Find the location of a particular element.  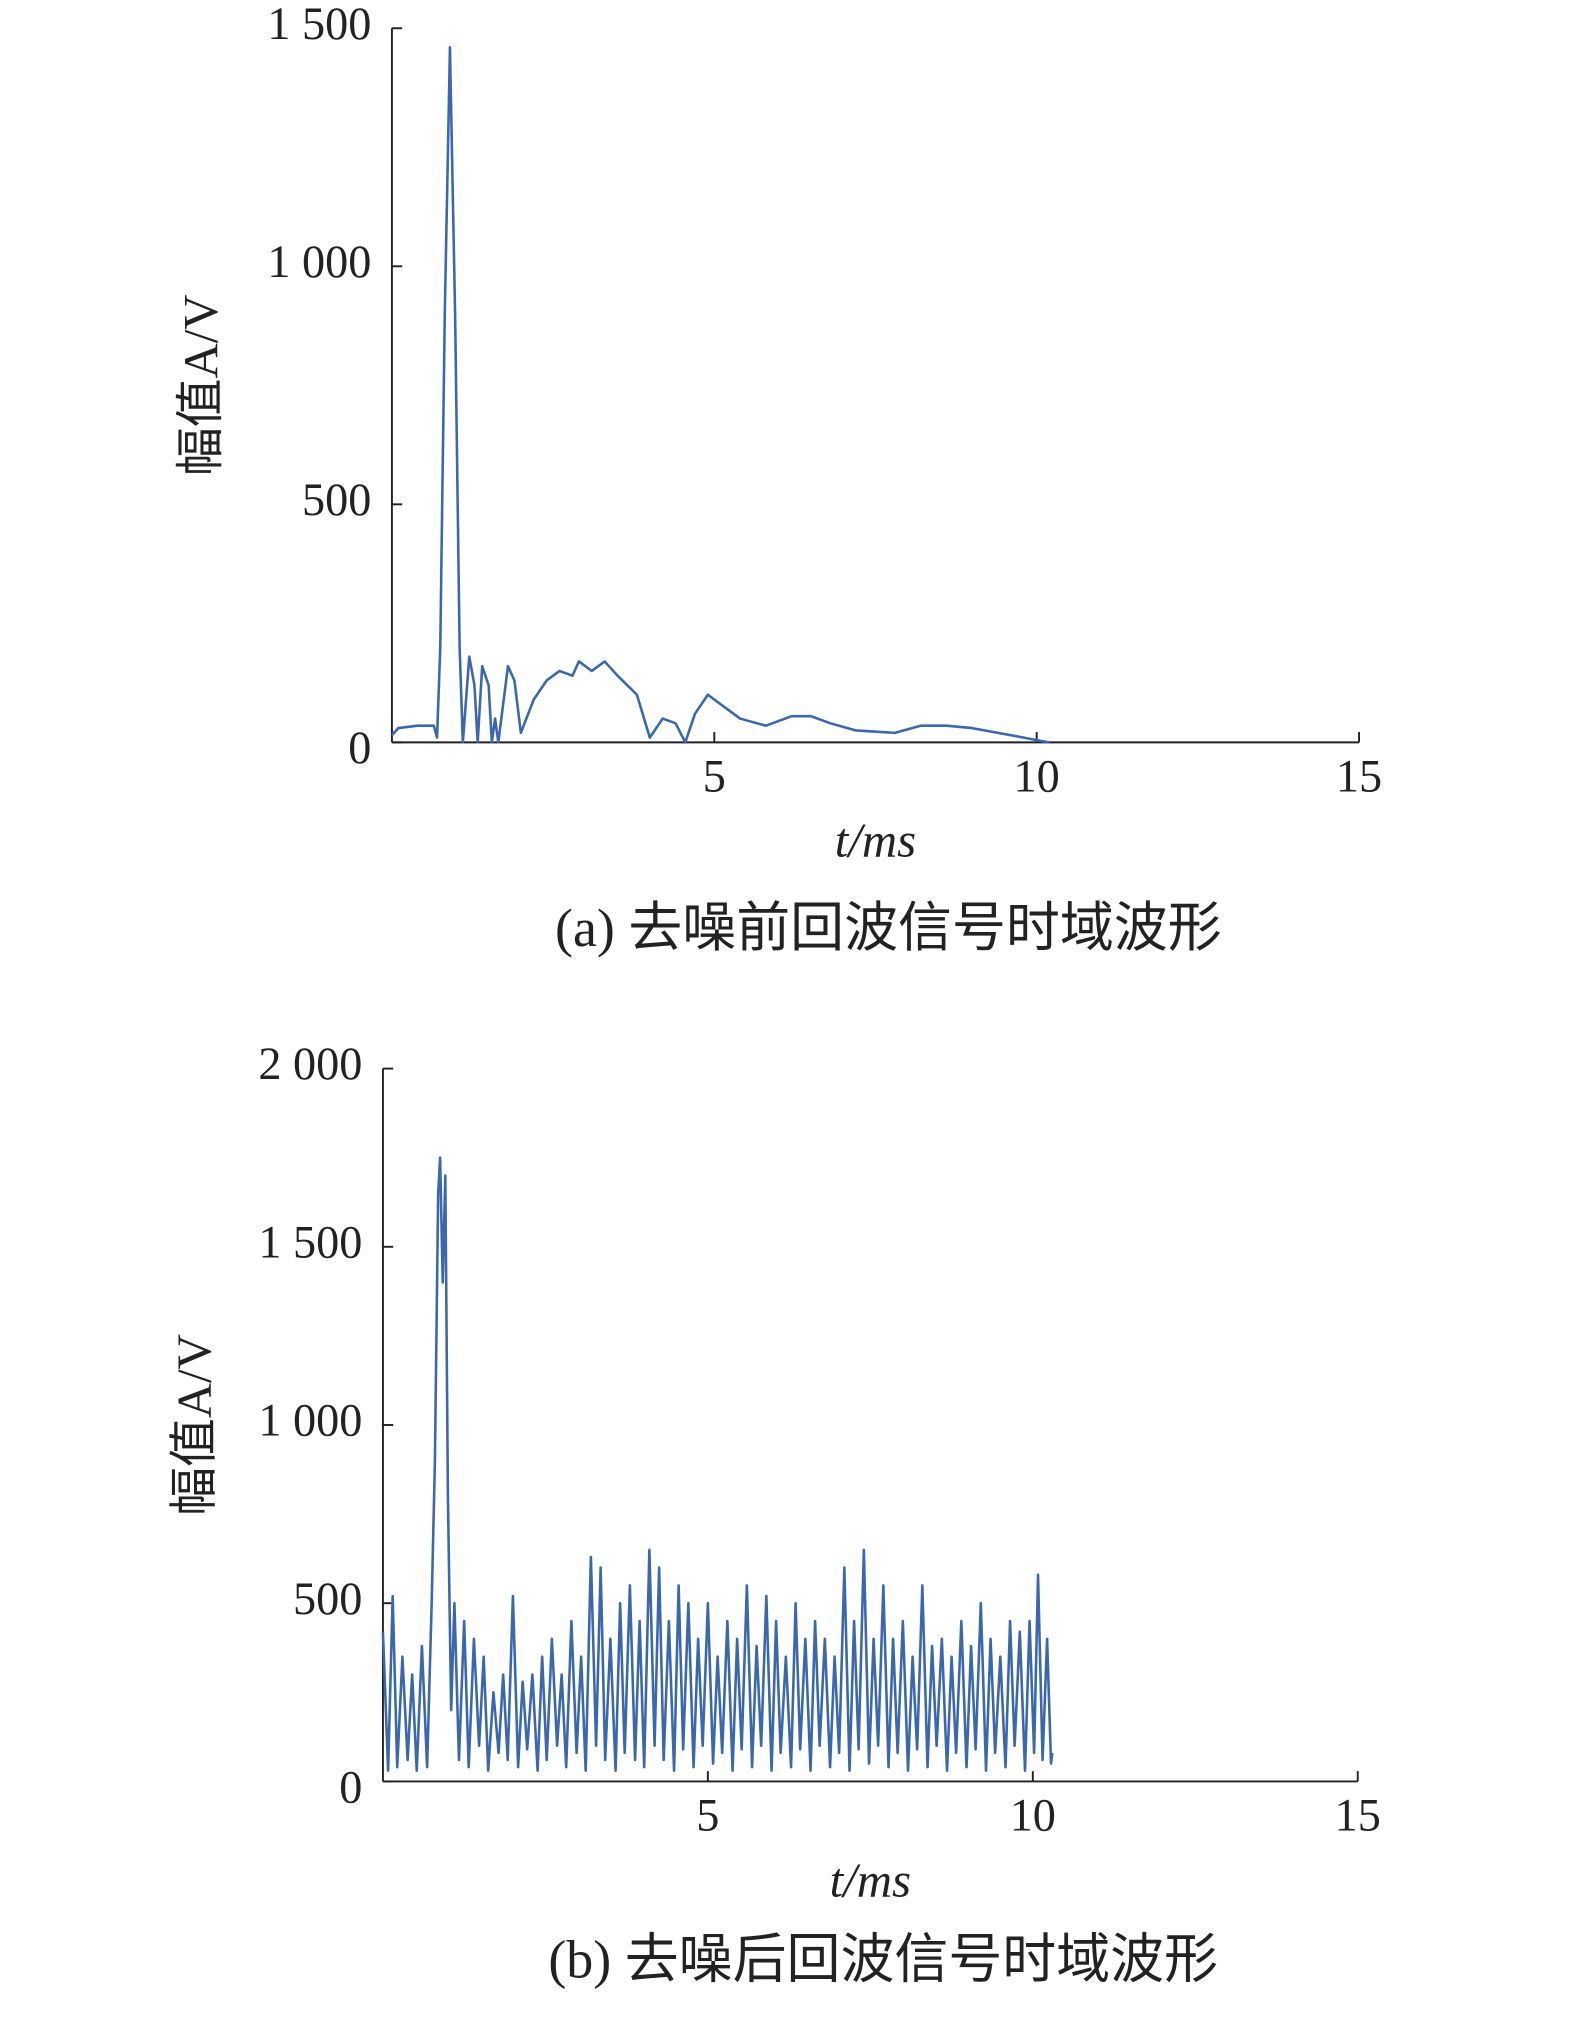

y-tick-label: 2 000 is located at coordinates (310, 1063).